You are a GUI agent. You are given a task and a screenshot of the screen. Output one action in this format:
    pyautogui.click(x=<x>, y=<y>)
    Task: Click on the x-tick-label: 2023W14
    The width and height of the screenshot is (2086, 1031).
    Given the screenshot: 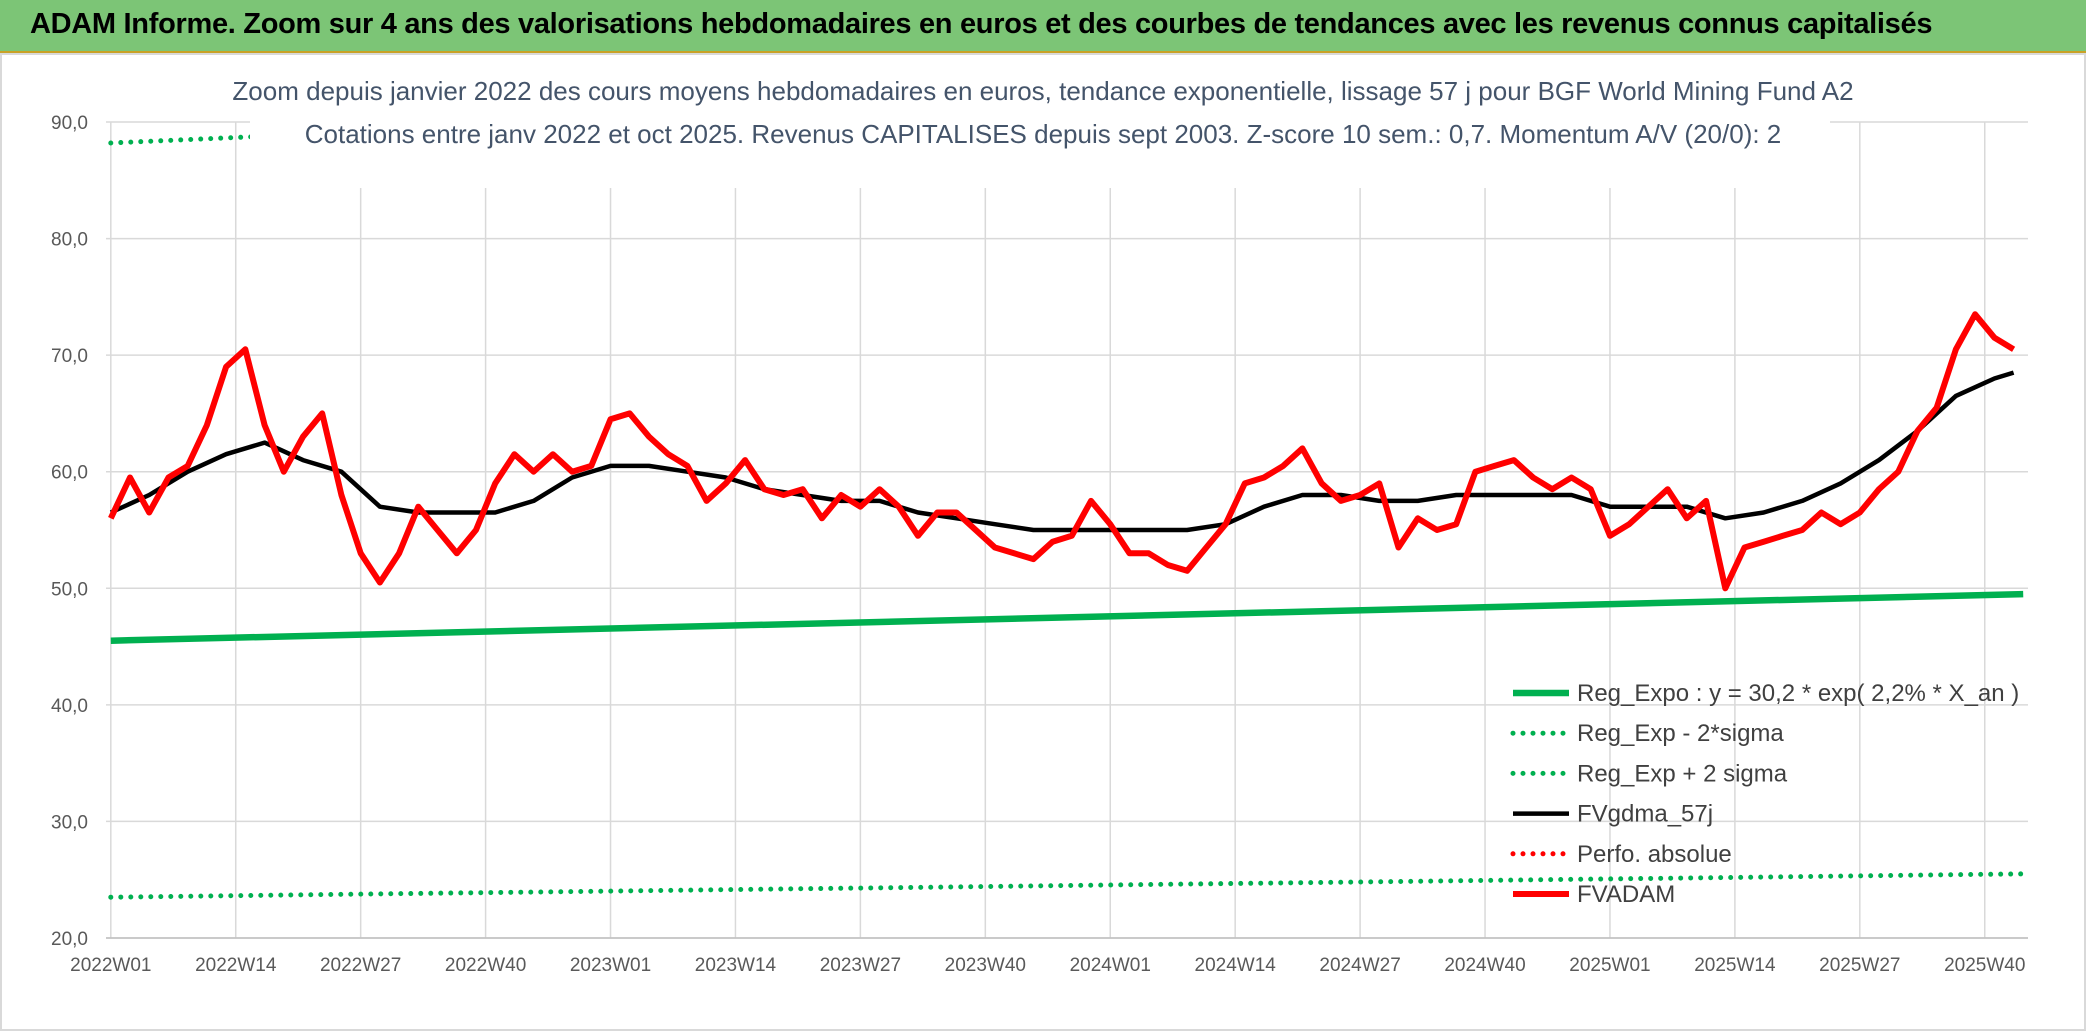 What is the action you would take?
    pyautogui.click(x=736, y=965)
    